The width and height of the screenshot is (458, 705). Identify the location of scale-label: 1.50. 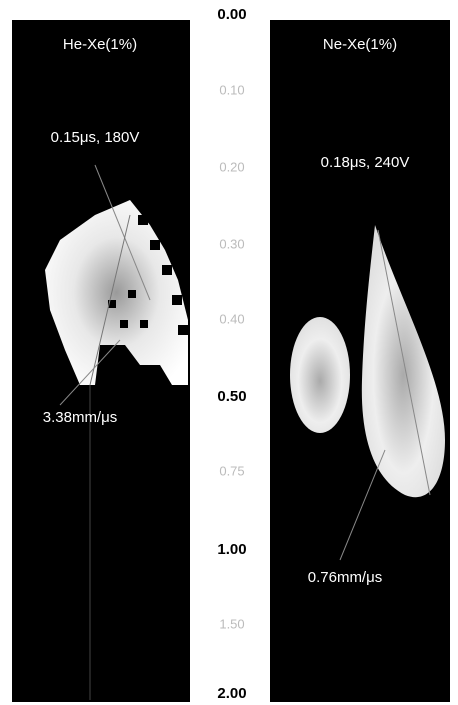
(231, 623).